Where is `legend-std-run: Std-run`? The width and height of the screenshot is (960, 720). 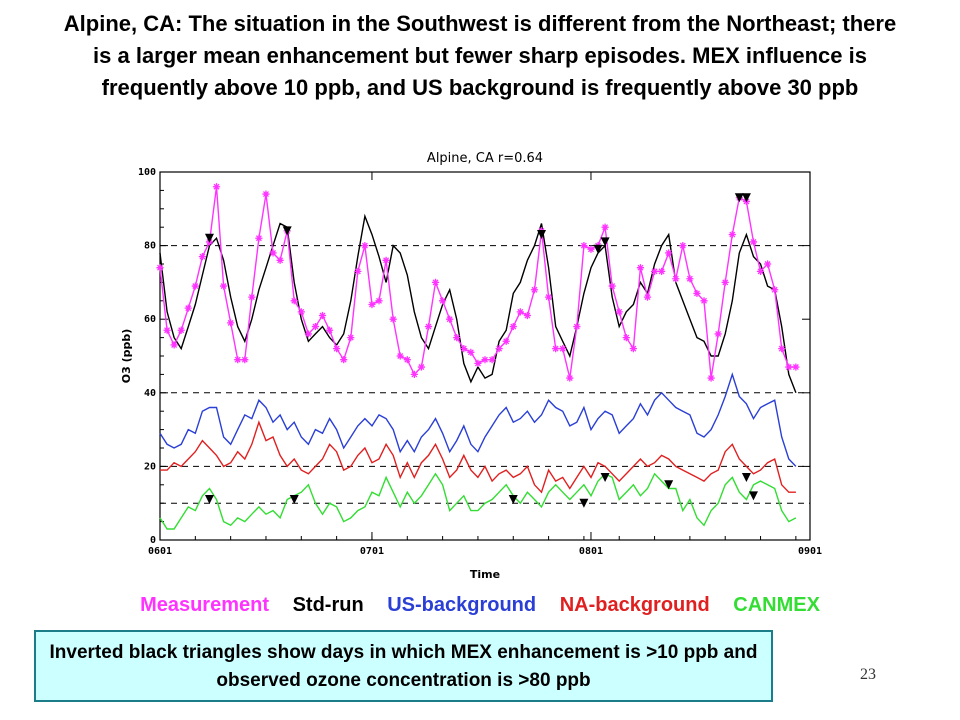 legend-std-run: Std-run is located at coordinates (328, 605).